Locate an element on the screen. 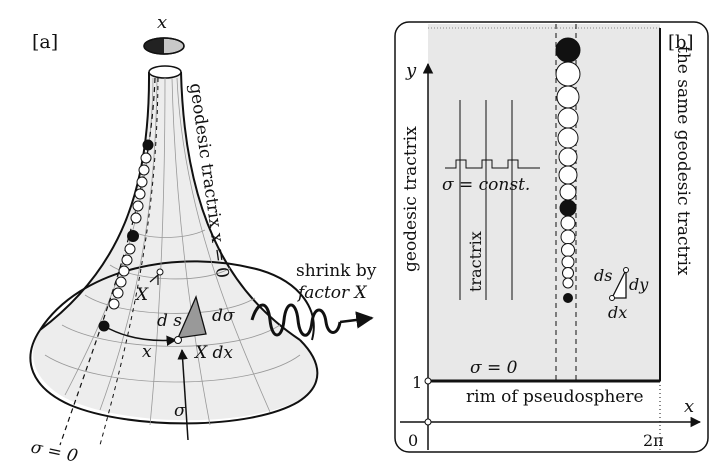 This screenshot has width=718, height=476. sigma-const-lines is located at coordinates (492, 200).